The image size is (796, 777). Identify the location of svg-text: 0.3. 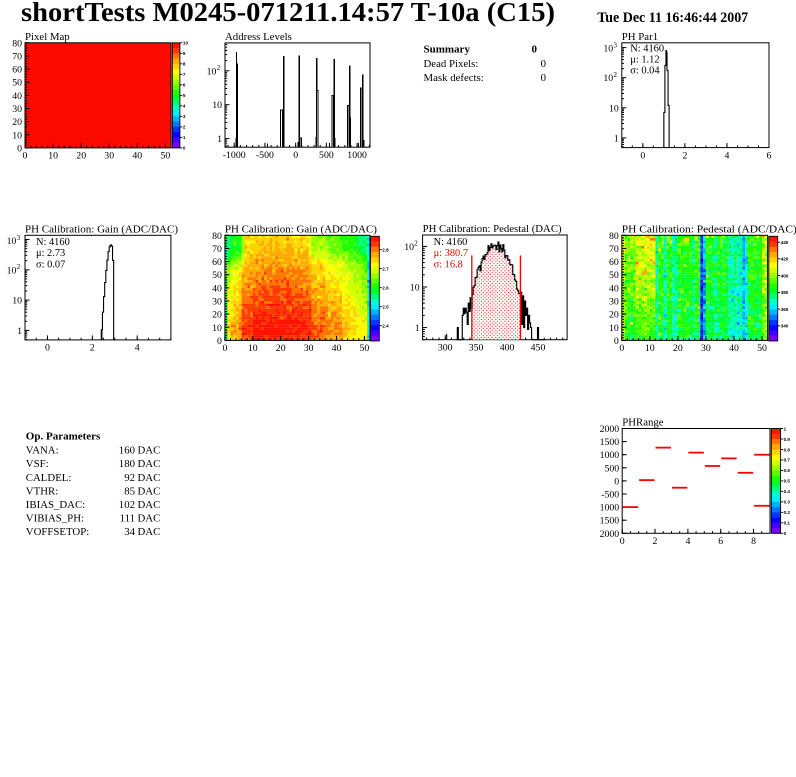
(787, 502).